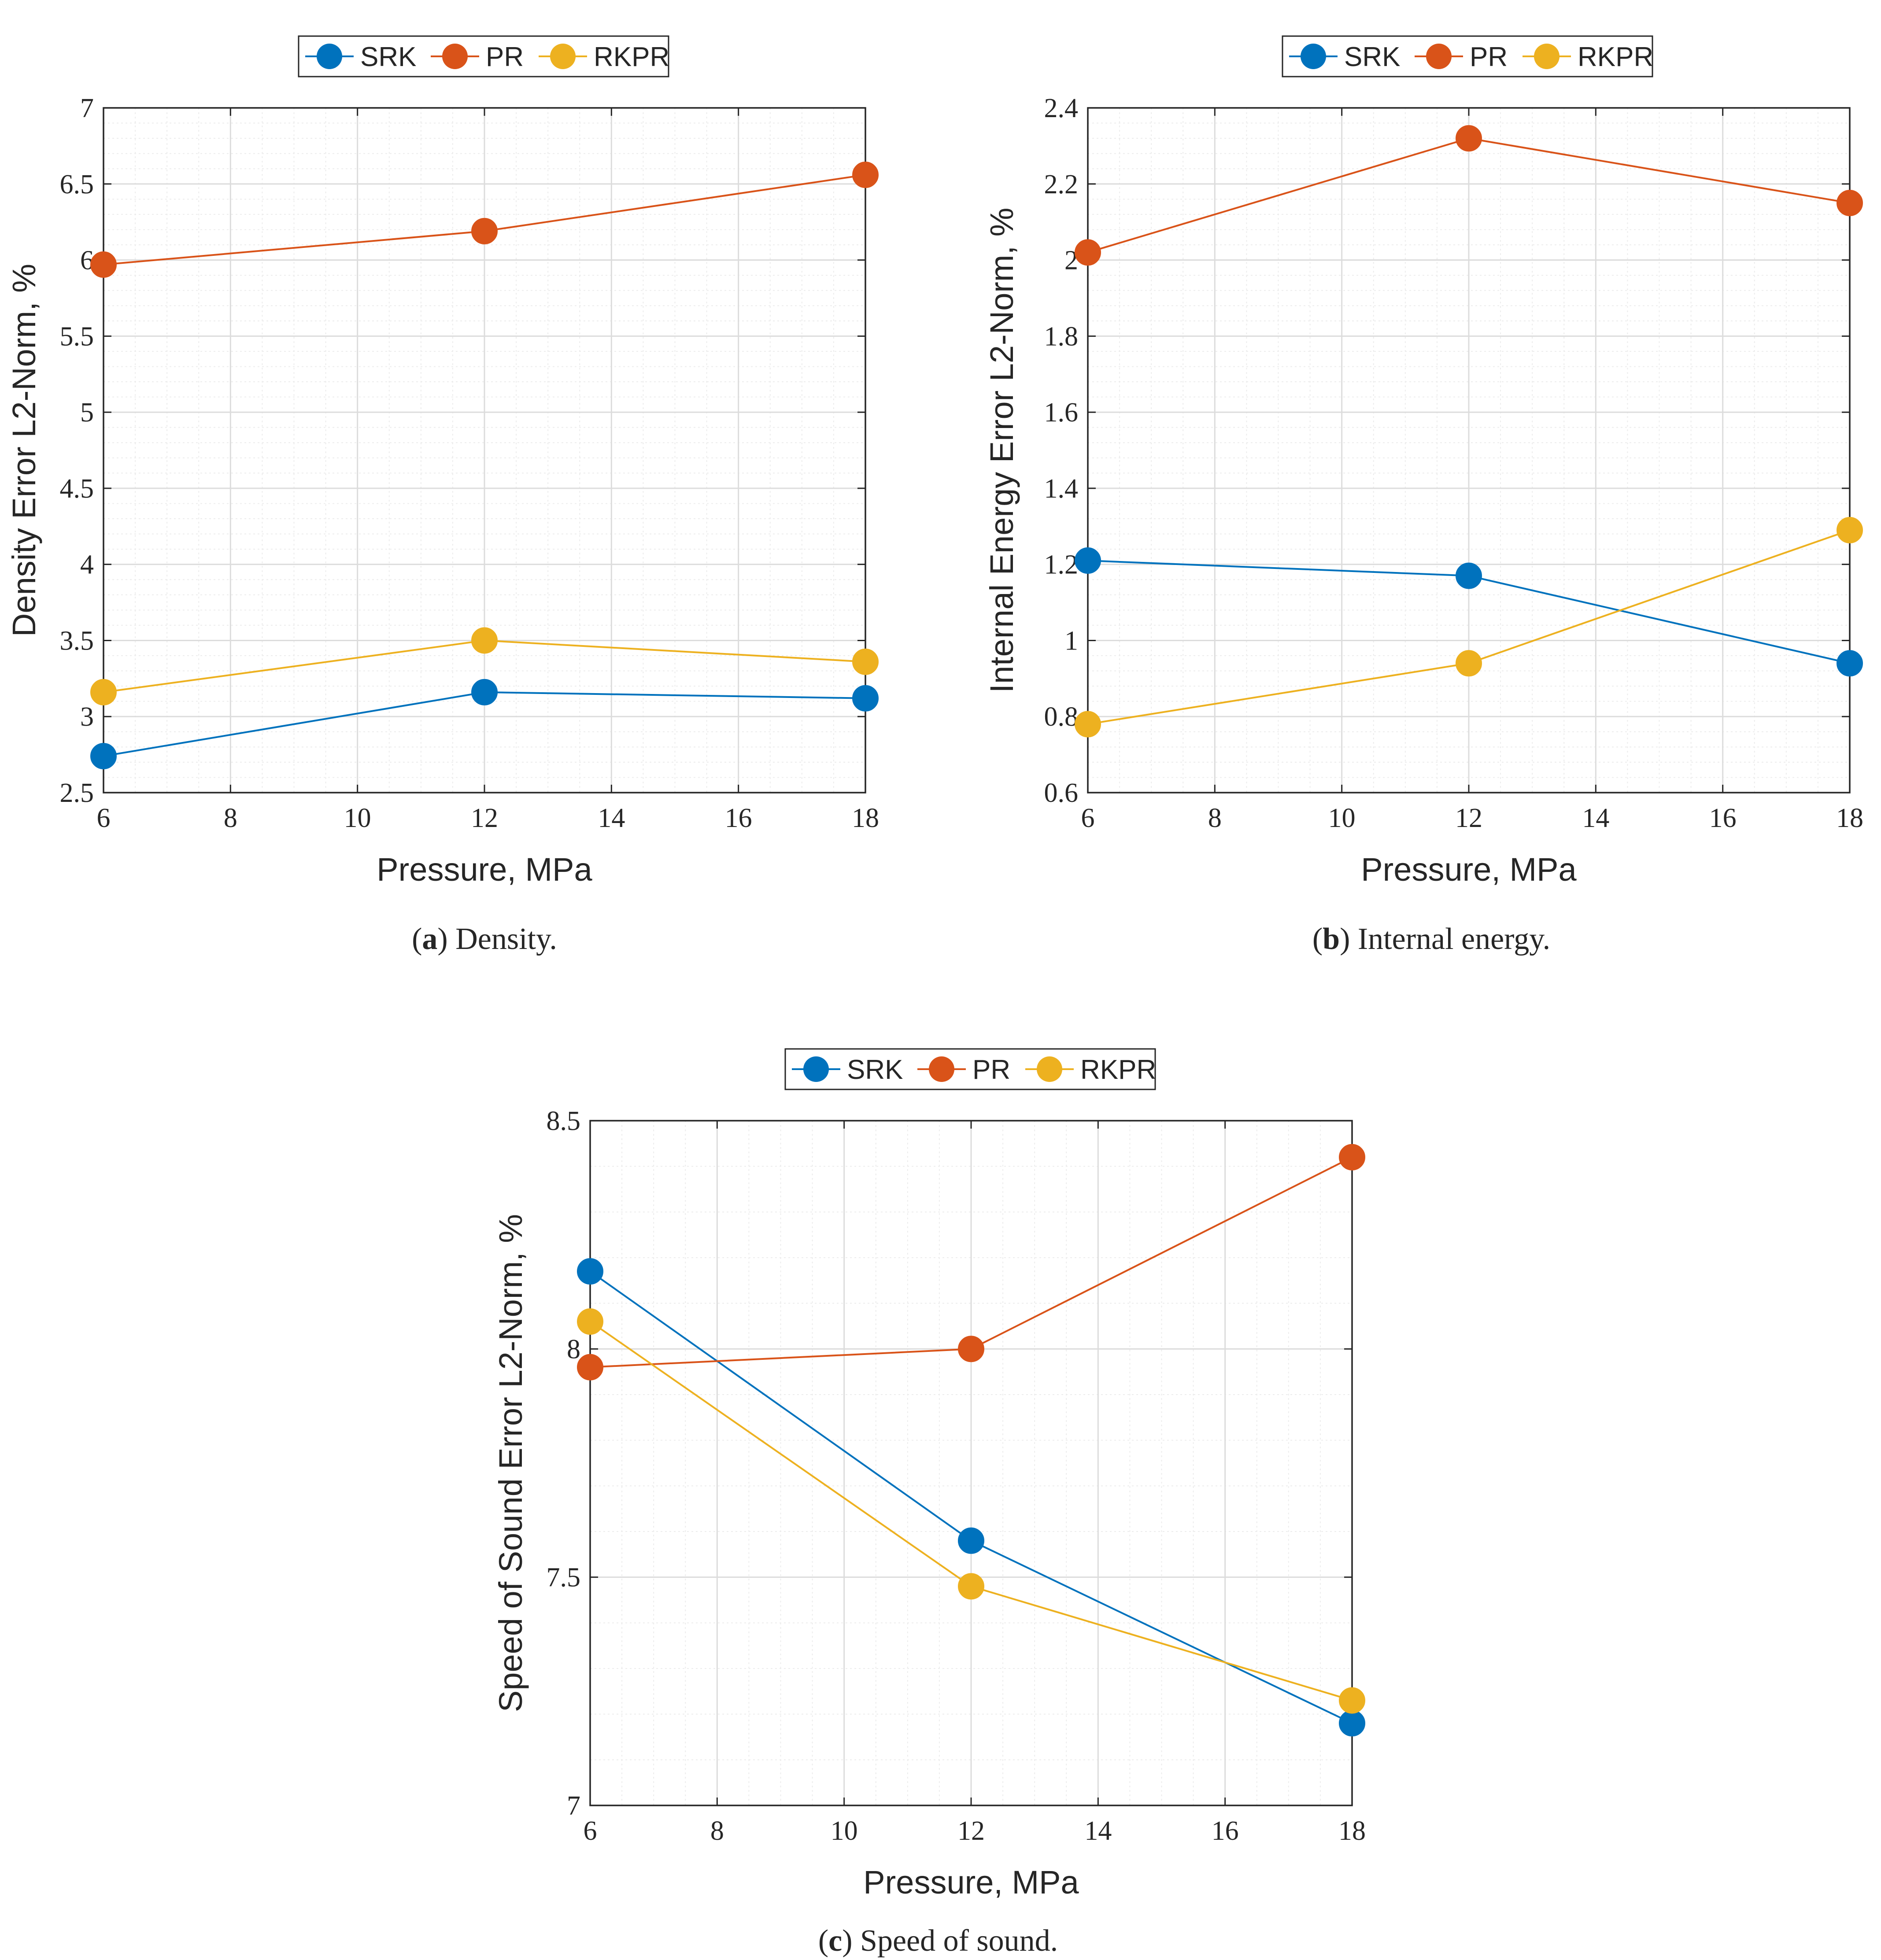 The height and width of the screenshot is (1960, 1881). I want to click on y-axis-label: Speed of Sound Error L2-Norm, %, so click(511, 1463).